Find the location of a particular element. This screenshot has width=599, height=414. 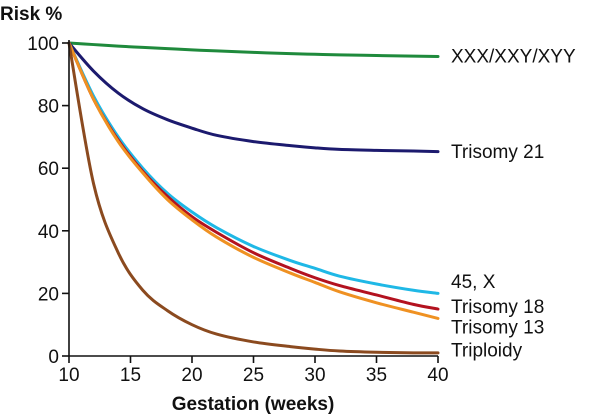

x-tick-label-4: 30 is located at coordinates (314, 375).